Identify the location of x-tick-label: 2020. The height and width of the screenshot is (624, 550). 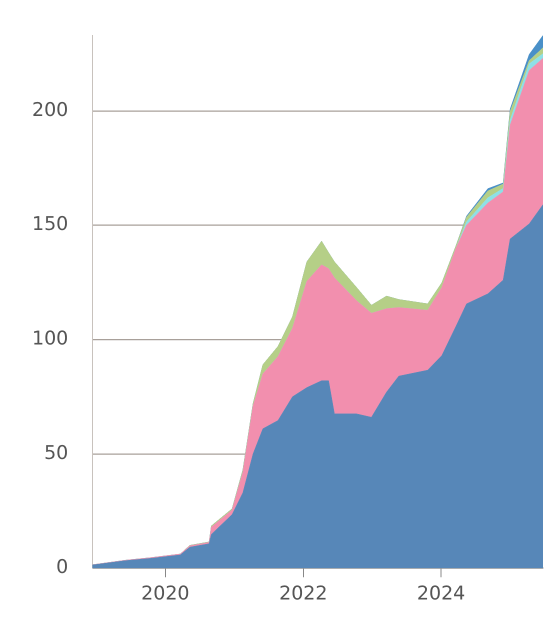
(165, 593).